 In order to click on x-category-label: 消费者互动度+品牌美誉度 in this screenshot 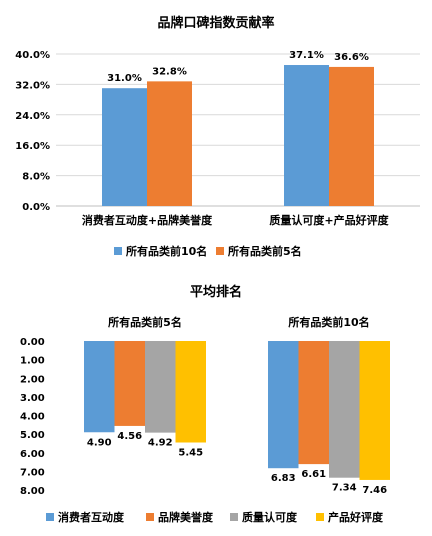, I will do `click(147, 220)`.